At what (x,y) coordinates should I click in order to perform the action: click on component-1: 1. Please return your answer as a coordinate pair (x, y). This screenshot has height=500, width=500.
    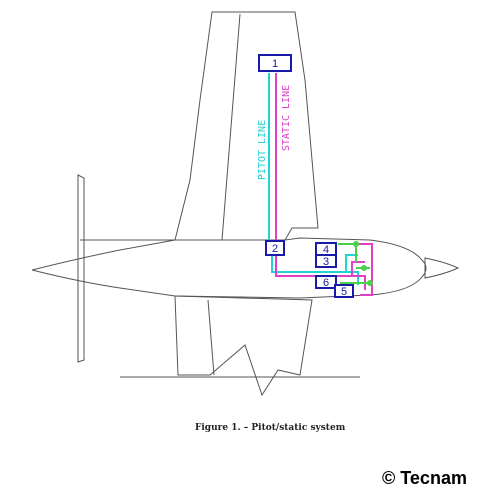
    Looking at the image, I should click on (275, 63).